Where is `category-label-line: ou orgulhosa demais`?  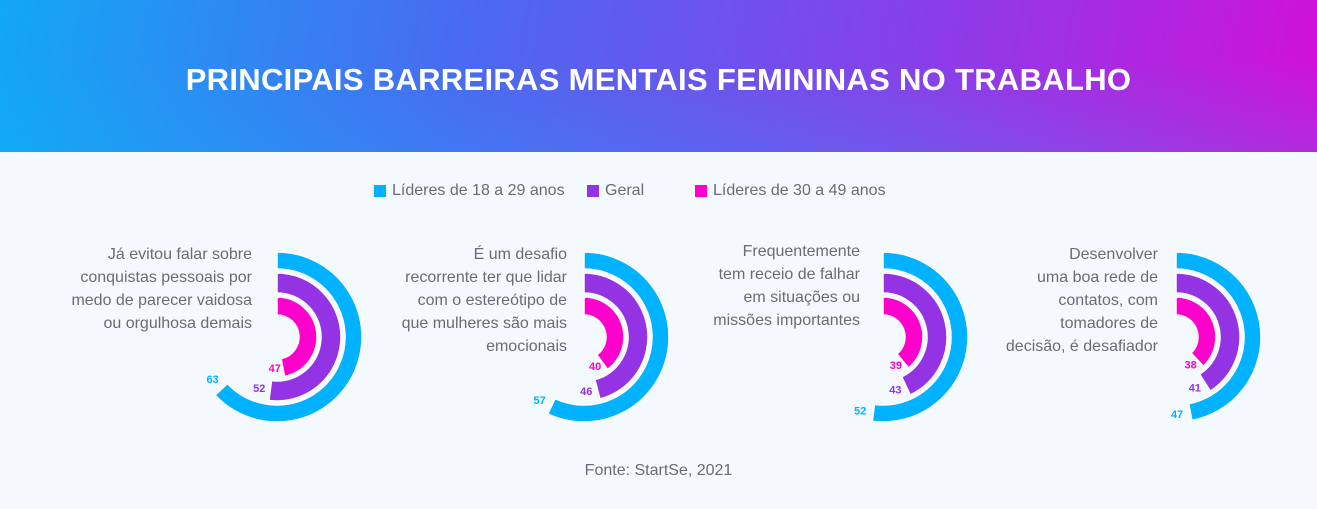
category-label-line: ou orgulhosa demais is located at coordinates (177, 323).